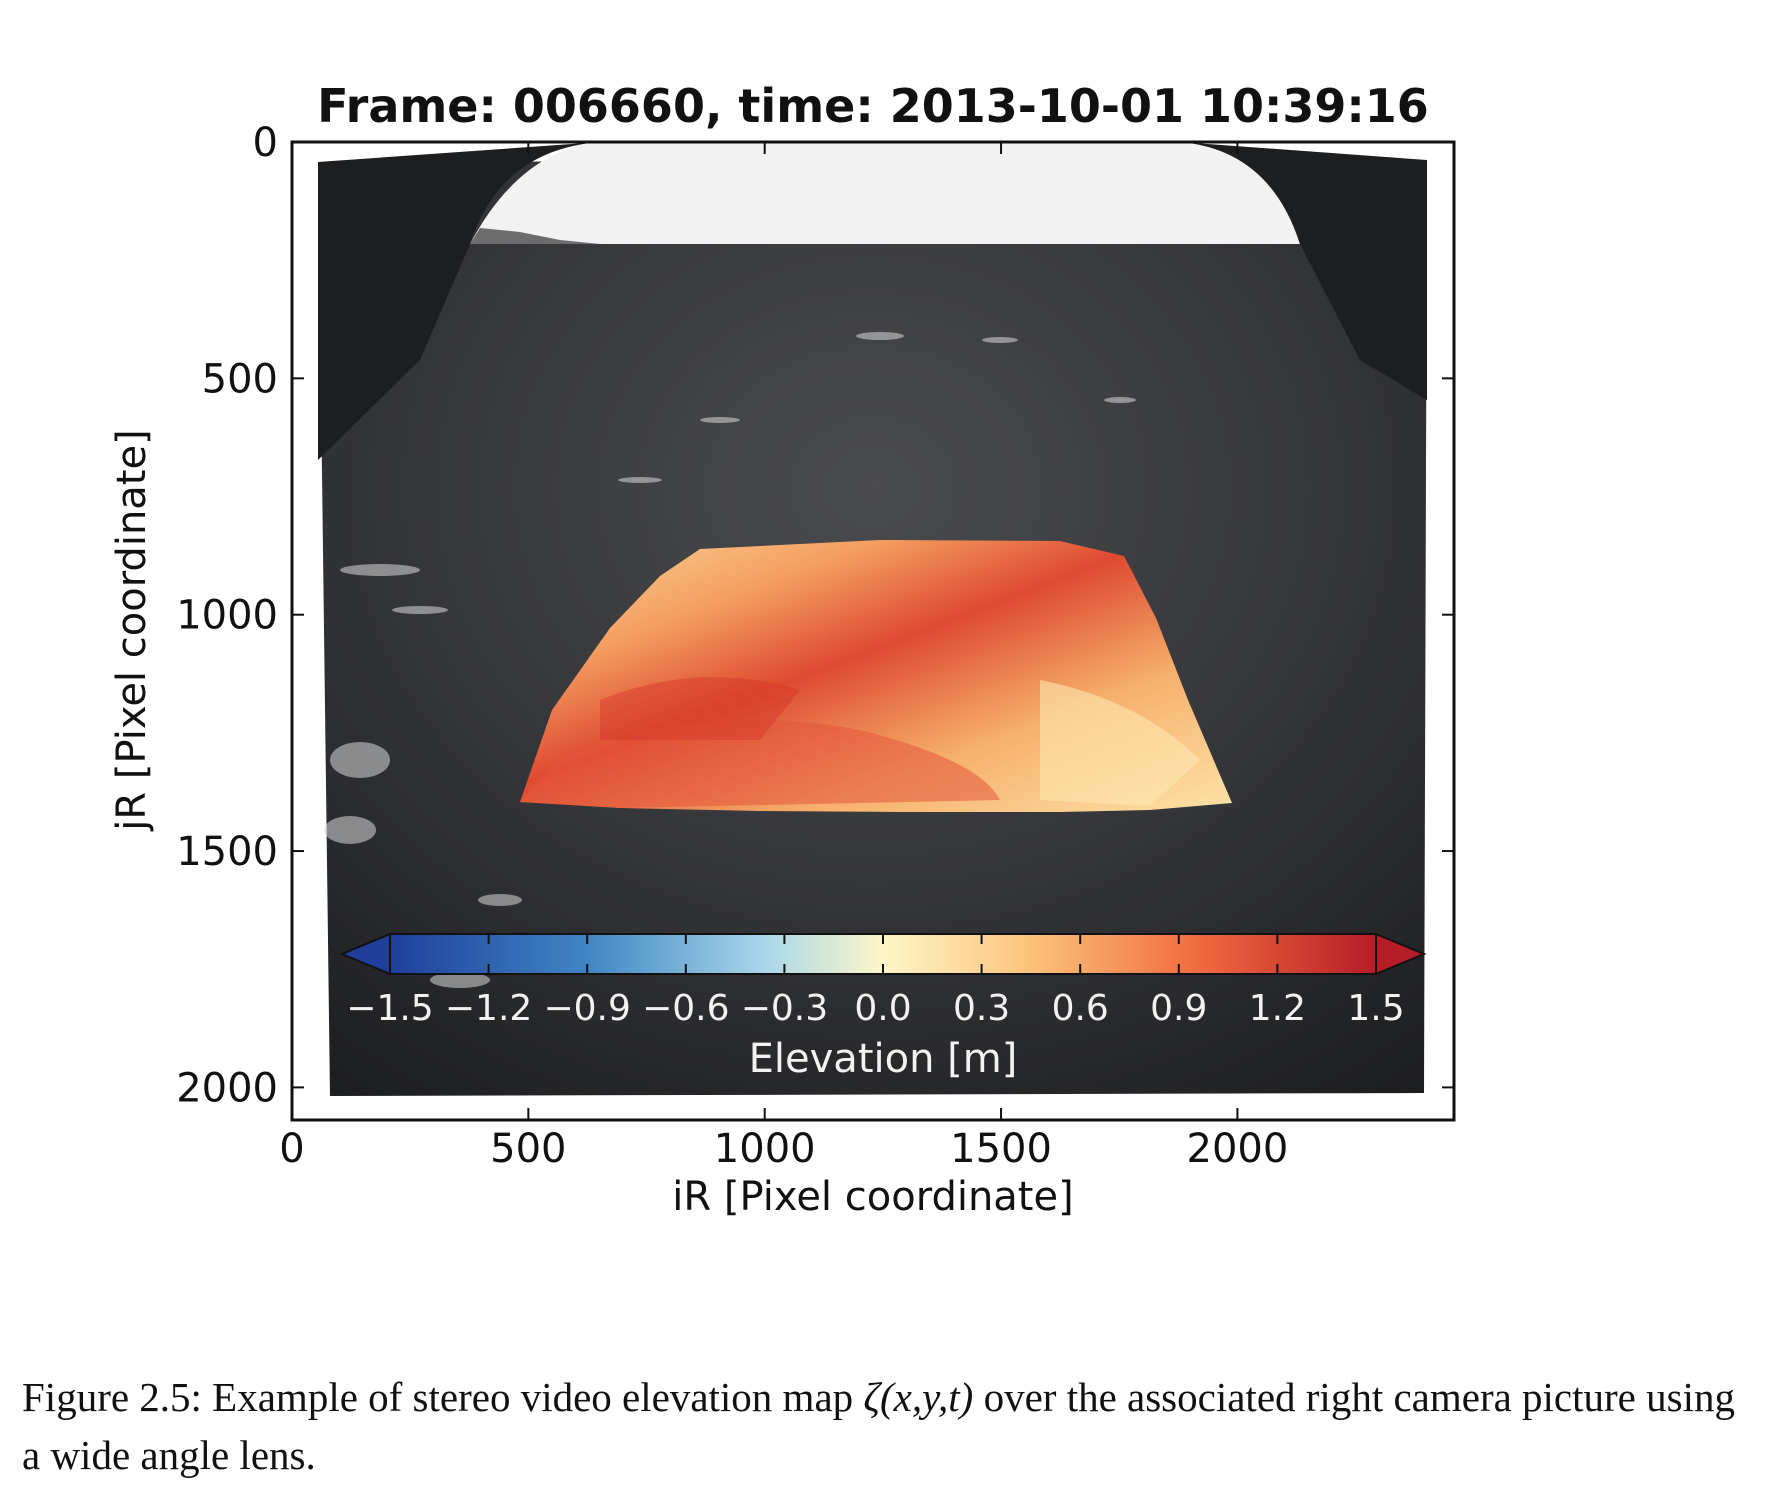  What do you see at coordinates (918, 1397) in the screenshot?
I see `caption-math: ζ(x,y,t)` at bounding box center [918, 1397].